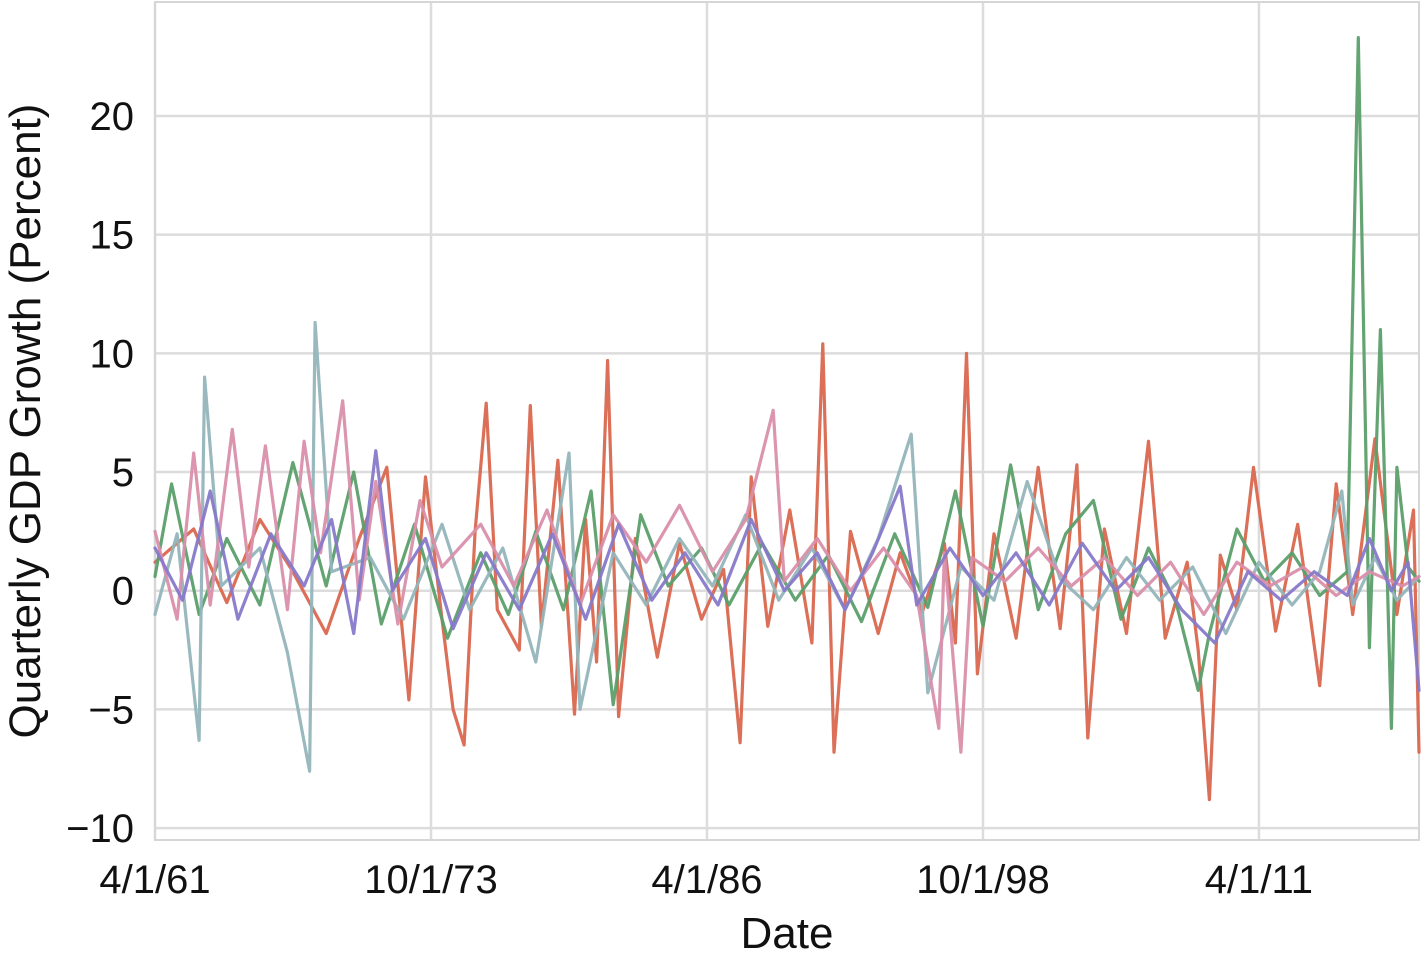  I want to click on x-tick-labels: 4/1/61 10/1/73 4/1/86 10/1/98 4/1/11, so click(706, 880).